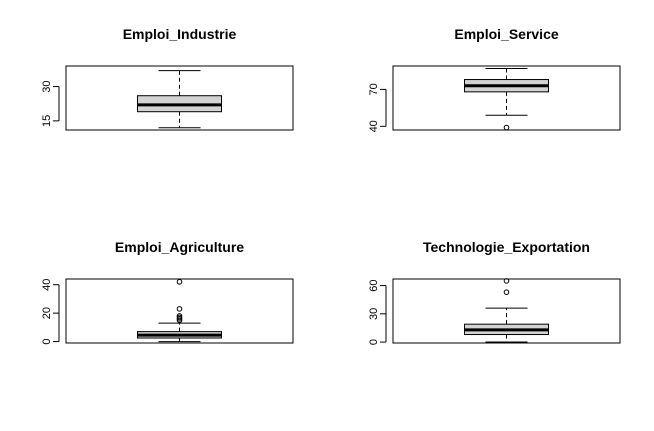 This screenshot has height=431, width=654. What do you see at coordinates (374, 285) in the screenshot?
I see `y-tick-label: 60` at bounding box center [374, 285].